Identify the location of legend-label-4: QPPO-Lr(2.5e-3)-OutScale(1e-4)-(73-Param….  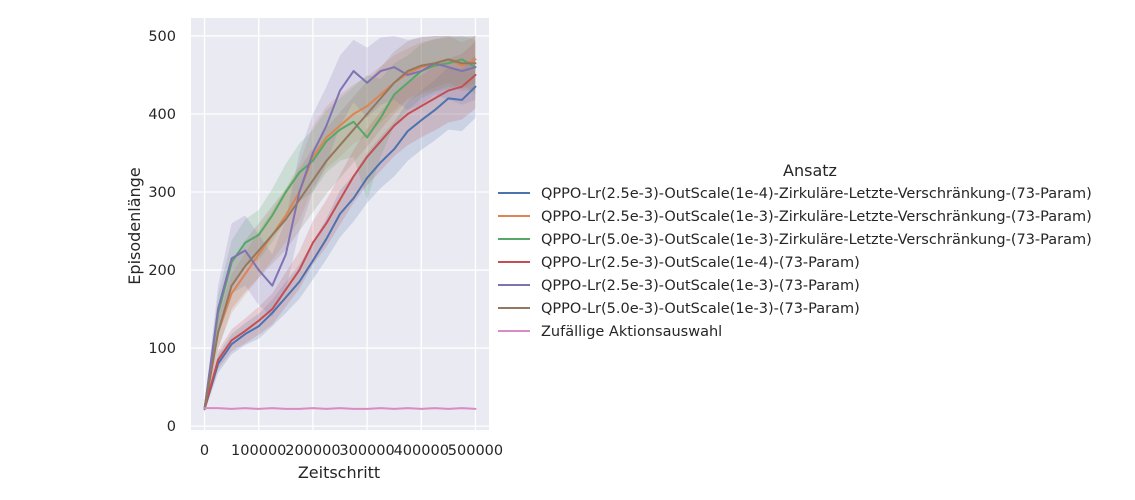
(700, 263).